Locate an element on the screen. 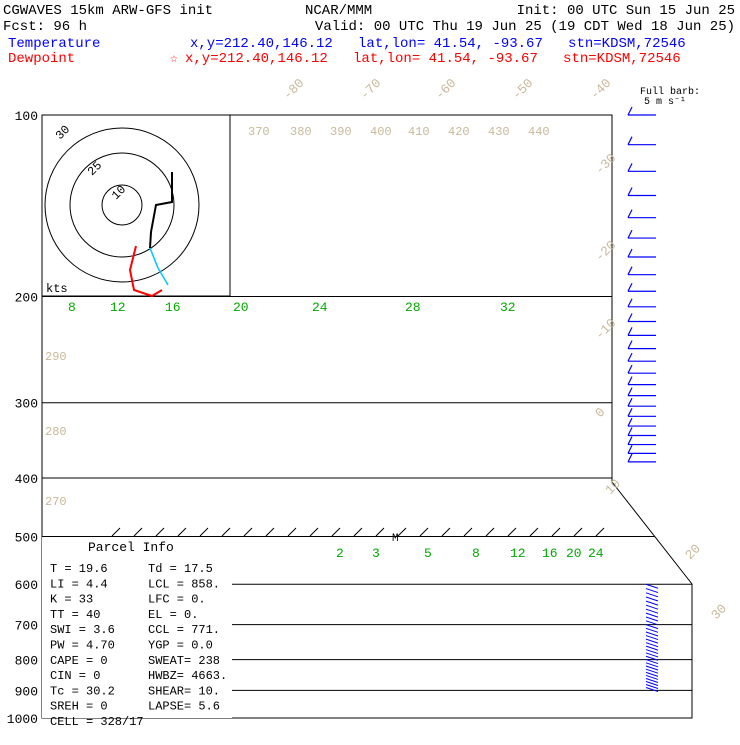  pressure-tick-label: 700 is located at coordinates (26, 626).